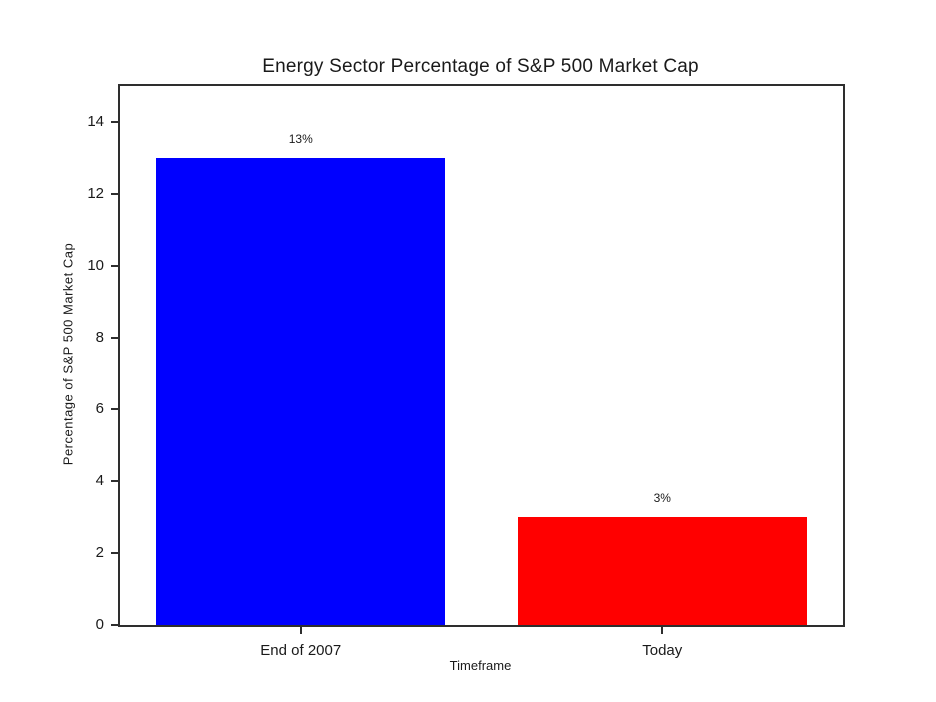  I want to click on y-tick-label: 8, so click(99, 337).